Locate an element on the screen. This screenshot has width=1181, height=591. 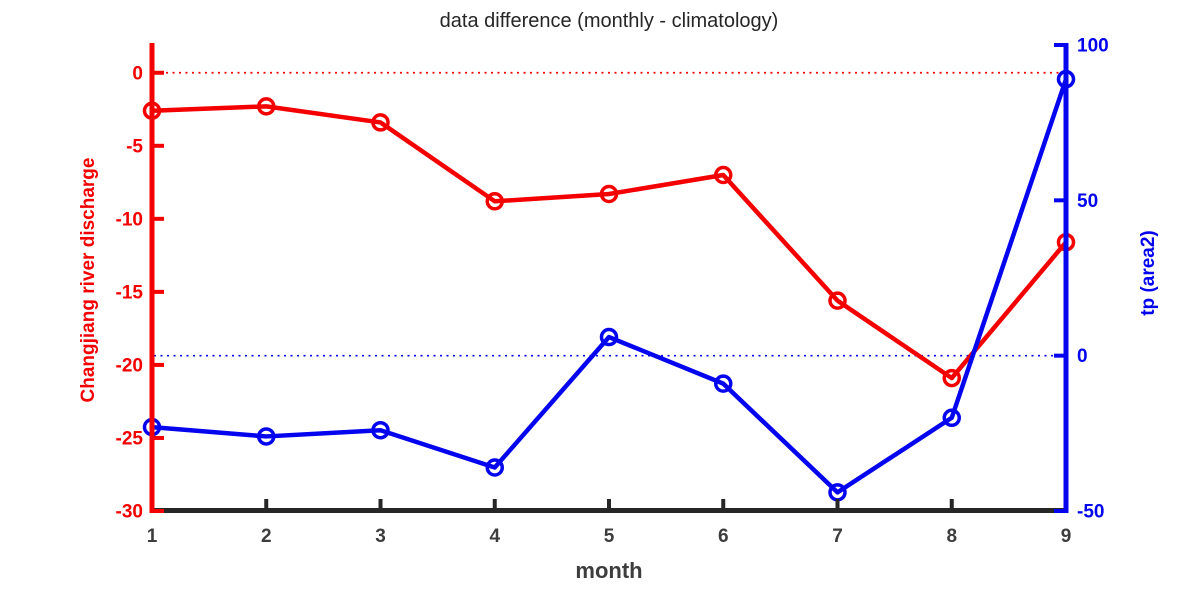
left-axis-tick-label: -30 is located at coordinates (129, 512).